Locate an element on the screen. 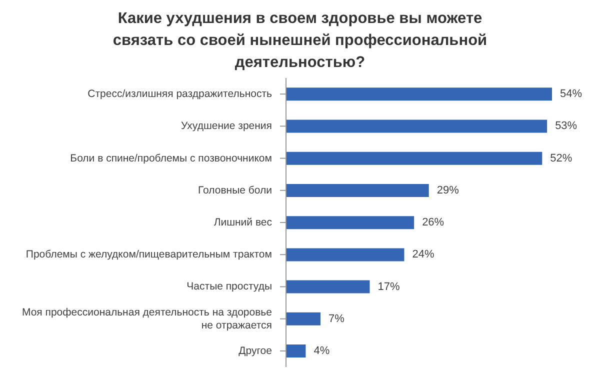 The width and height of the screenshot is (600, 381). y-tick-label: Частые простуды is located at coordinates (229, 286).